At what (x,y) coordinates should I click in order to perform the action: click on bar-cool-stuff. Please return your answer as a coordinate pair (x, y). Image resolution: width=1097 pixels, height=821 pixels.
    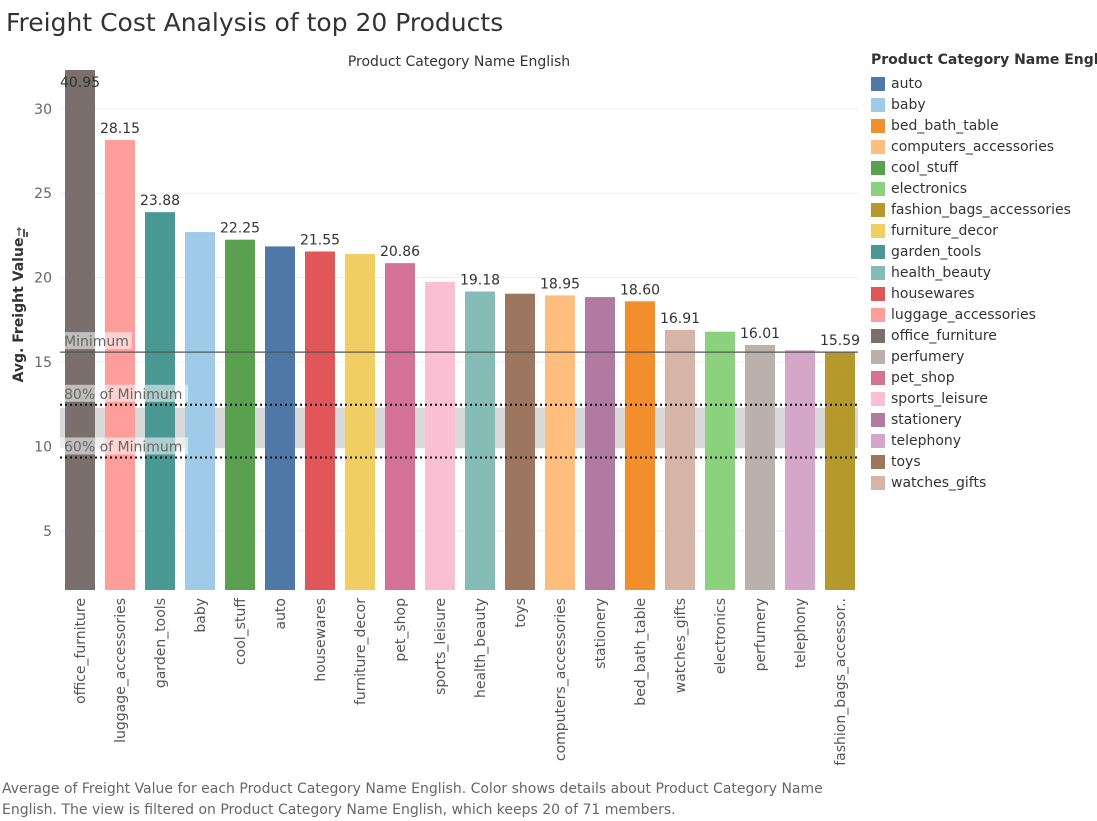
    Looking at the image, I should click on (240, 414).